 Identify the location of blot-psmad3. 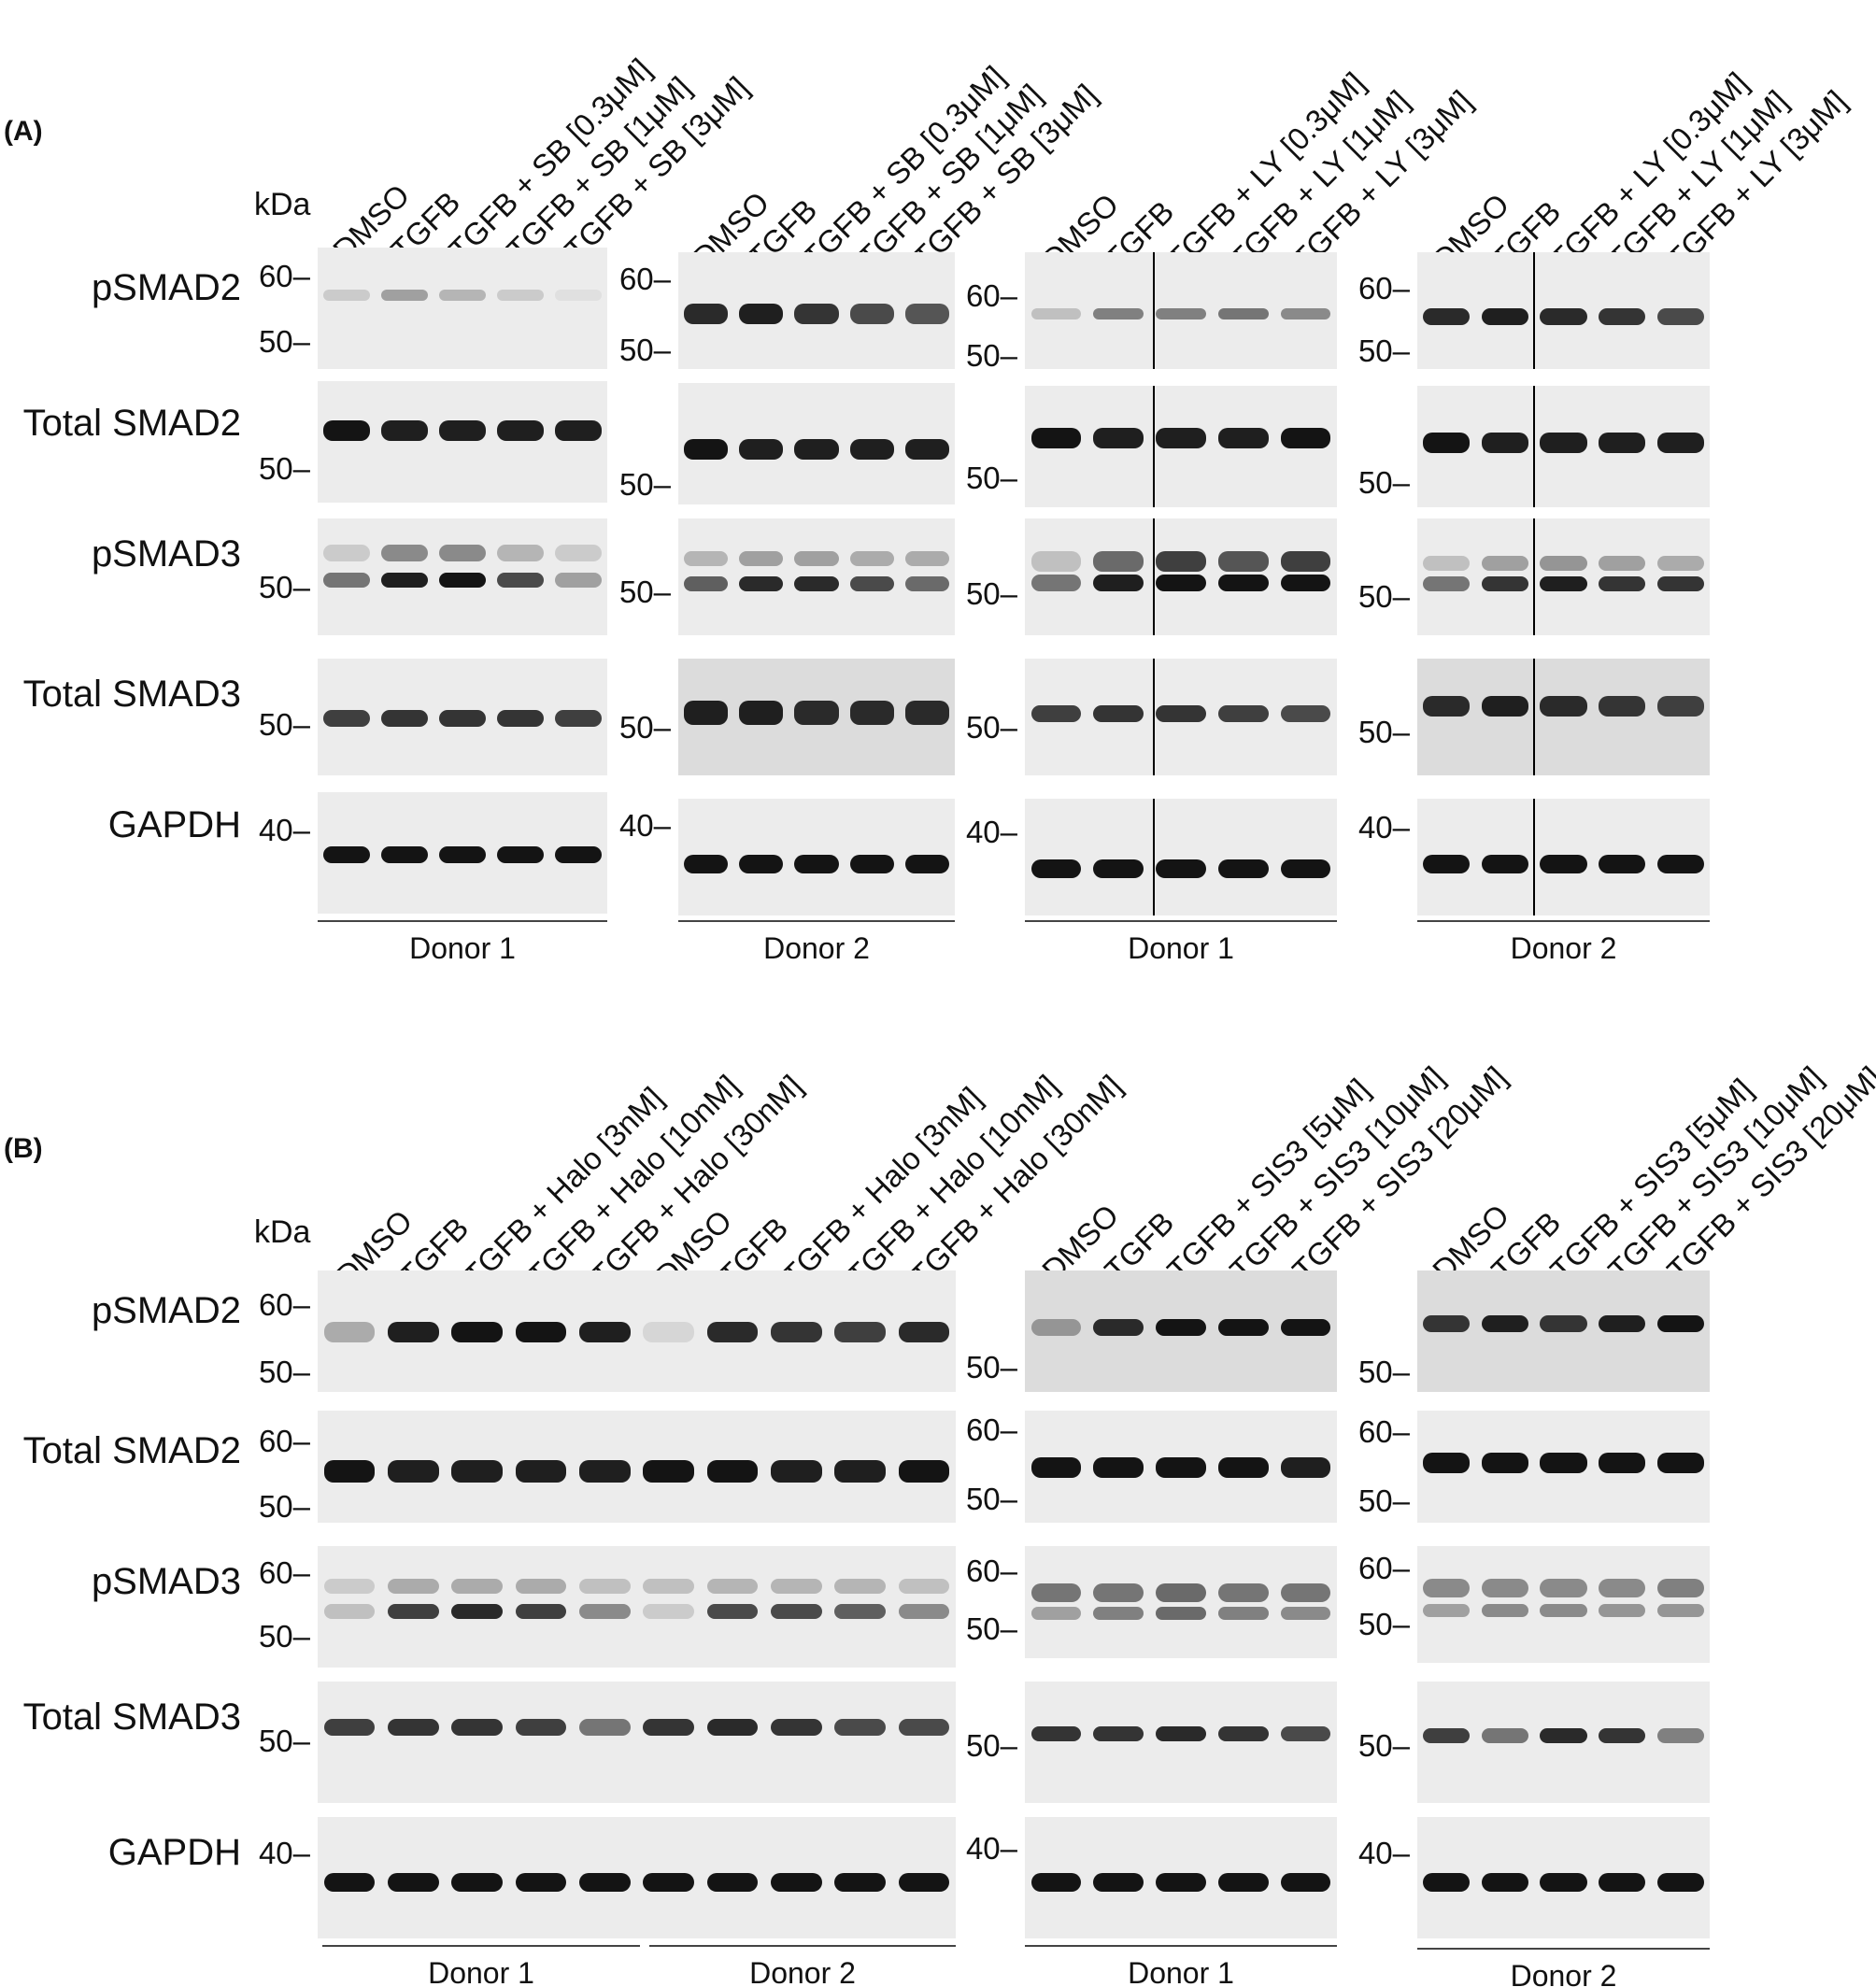
(817, 576).